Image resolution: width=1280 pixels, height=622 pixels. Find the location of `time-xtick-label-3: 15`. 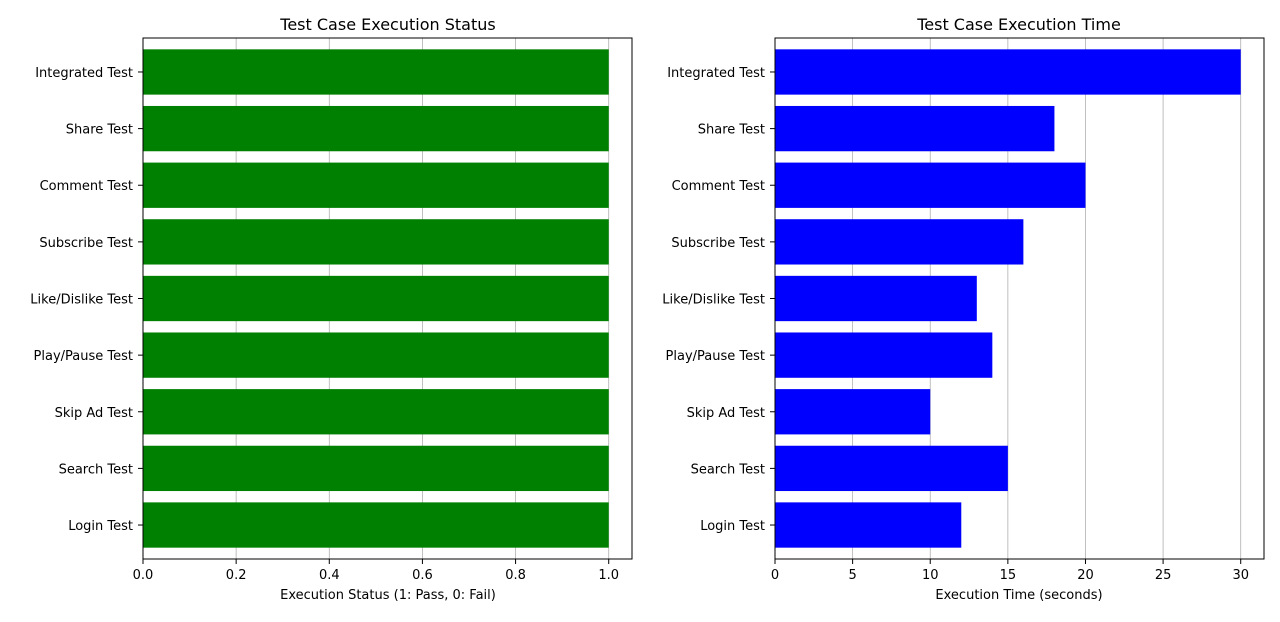

time-xtick-label-3: 15 is located at coordinates (1008, 575).